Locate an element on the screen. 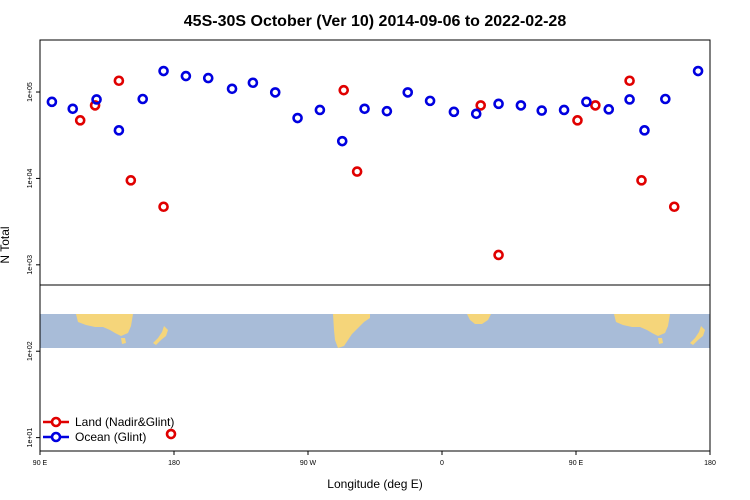  x-axis-label: Longitude (deg E) is located at coordinates (374, 484).